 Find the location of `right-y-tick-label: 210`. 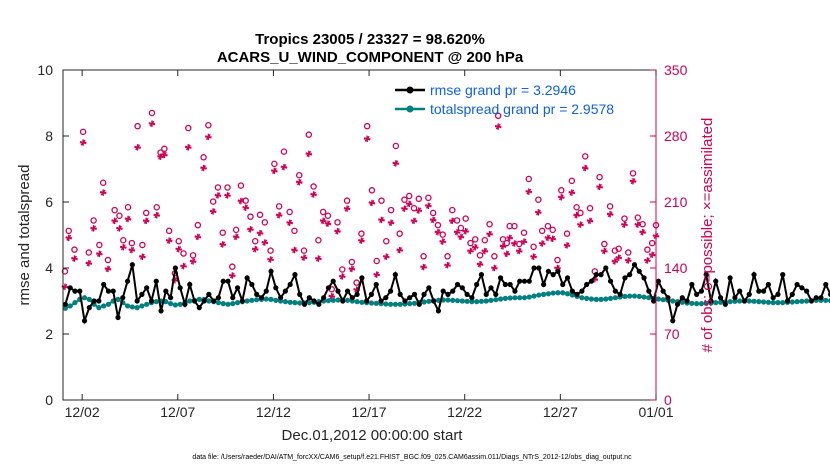

right-y-tick-label: 210 is located at coordinates (676, 202).